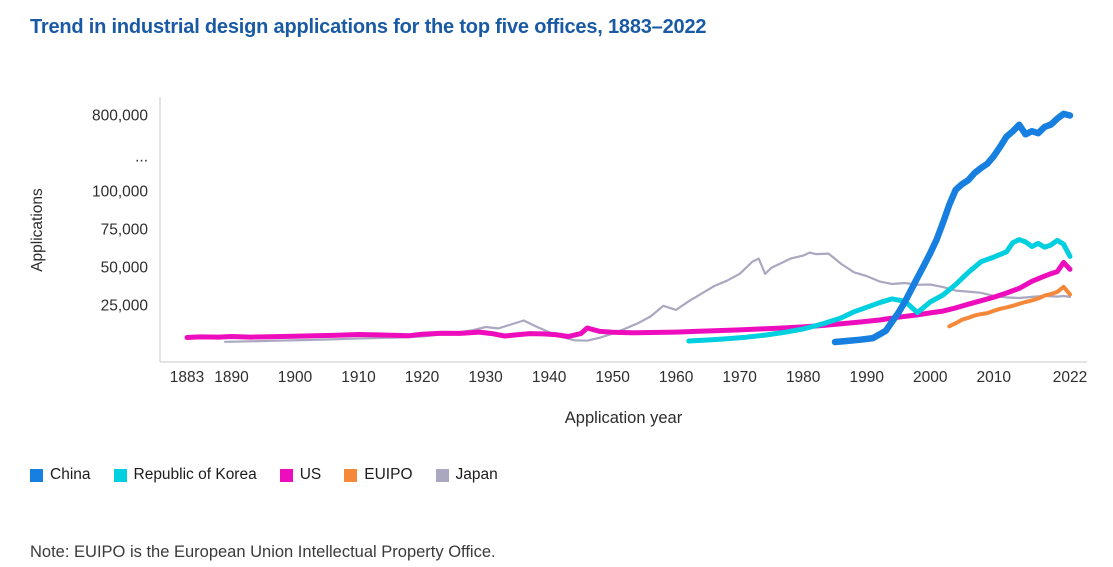 The image size is (1113, 567). What do you see at coordinates (994, 377) in the screenshot?
I see `x-tick-label: 2010` at bounding box center [994, 377].